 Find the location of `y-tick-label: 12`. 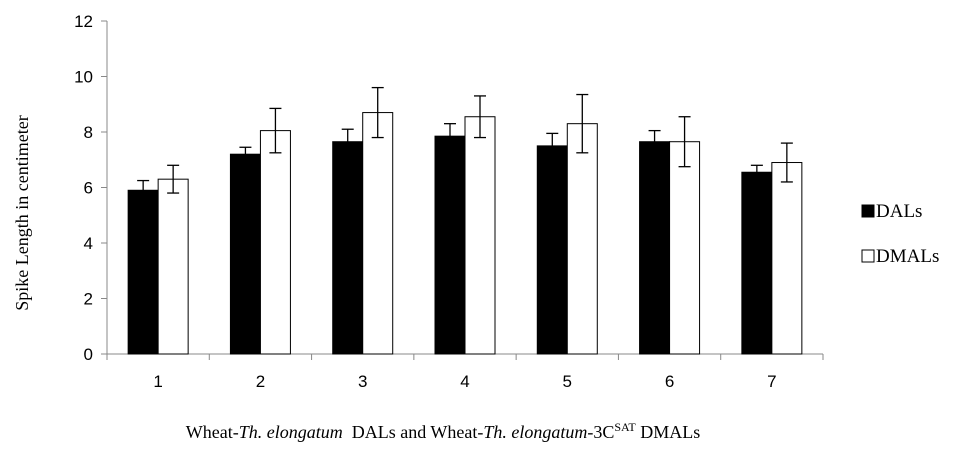

y-tick-label: 12 is located at coordinates (83, 21).